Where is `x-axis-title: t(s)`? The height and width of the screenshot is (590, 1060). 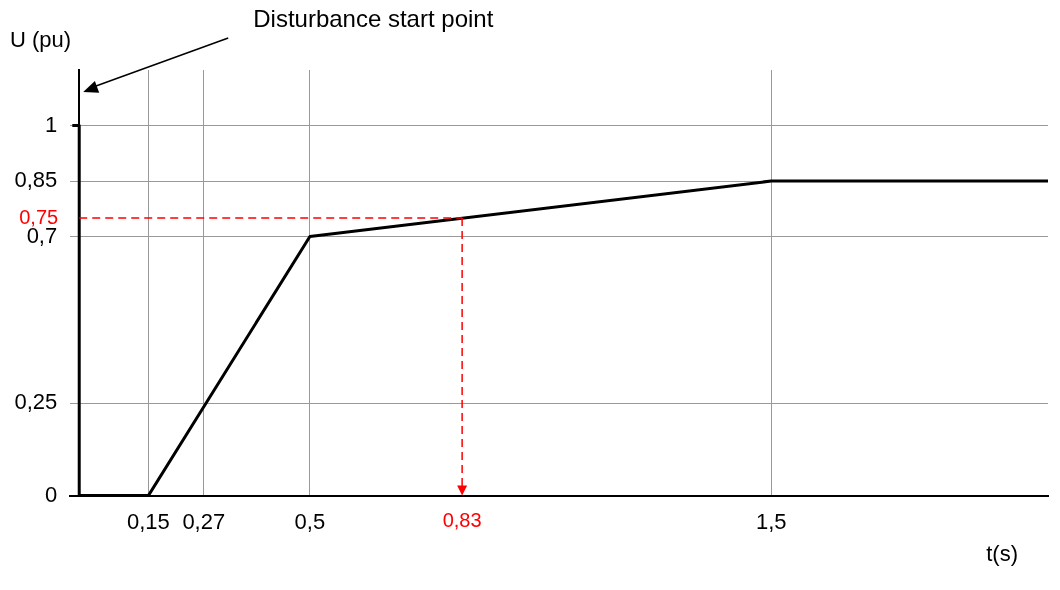 x-axis-title: t(s) is located at coordinates (1002, 553).